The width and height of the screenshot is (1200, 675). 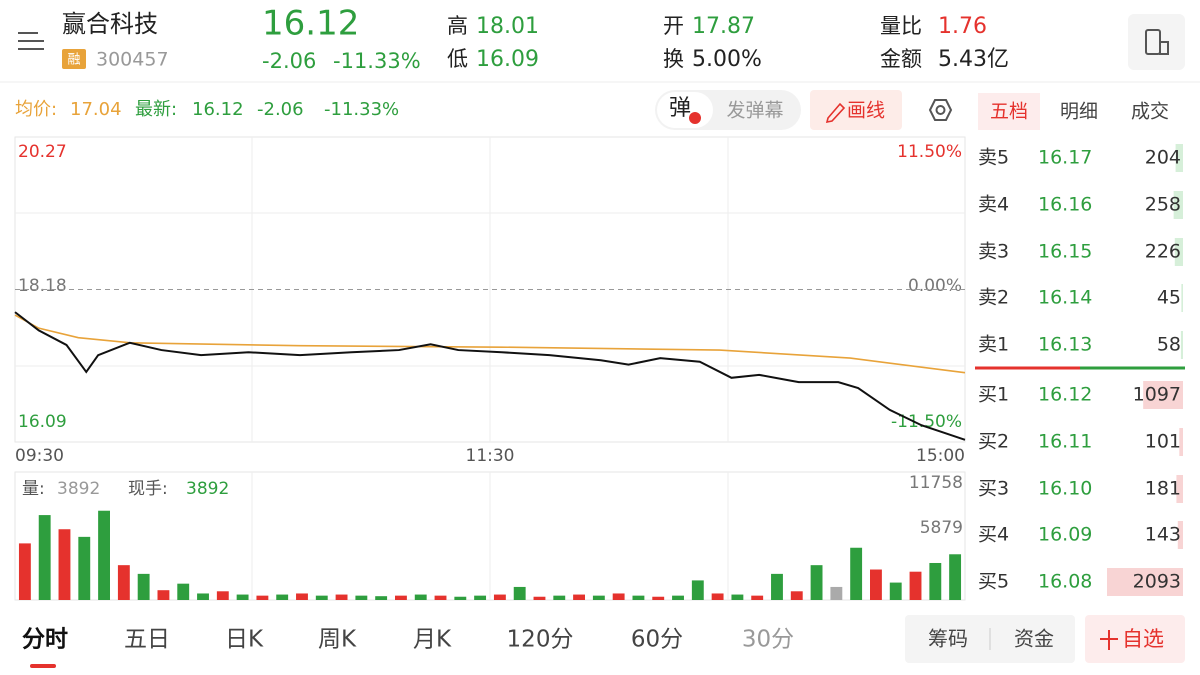 I want to click on book-volume: 143, so click(x=1163, y=535).